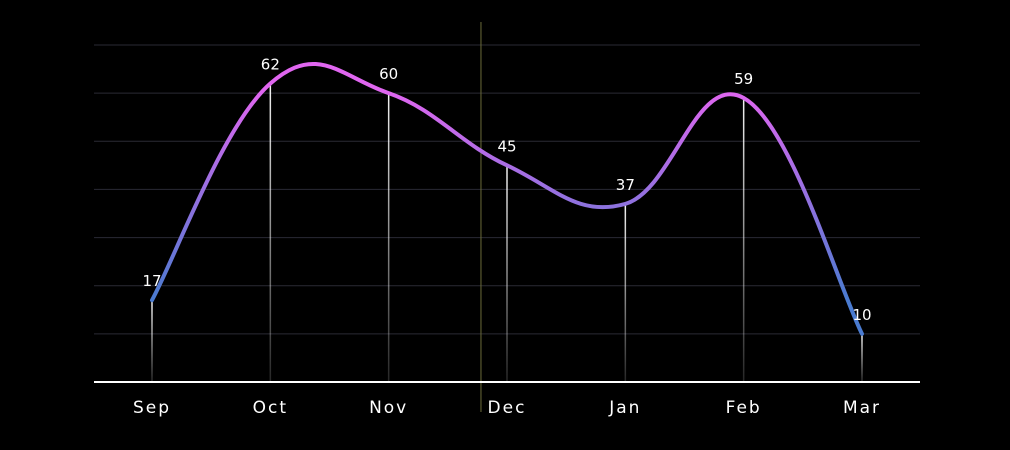 Image resolution: width=1010 pixels, height=450 pixels. What do you see at coordinates (388, 74) in the screenshot?
I see `data-label-nov: 60` at bounding box center [388, 74].